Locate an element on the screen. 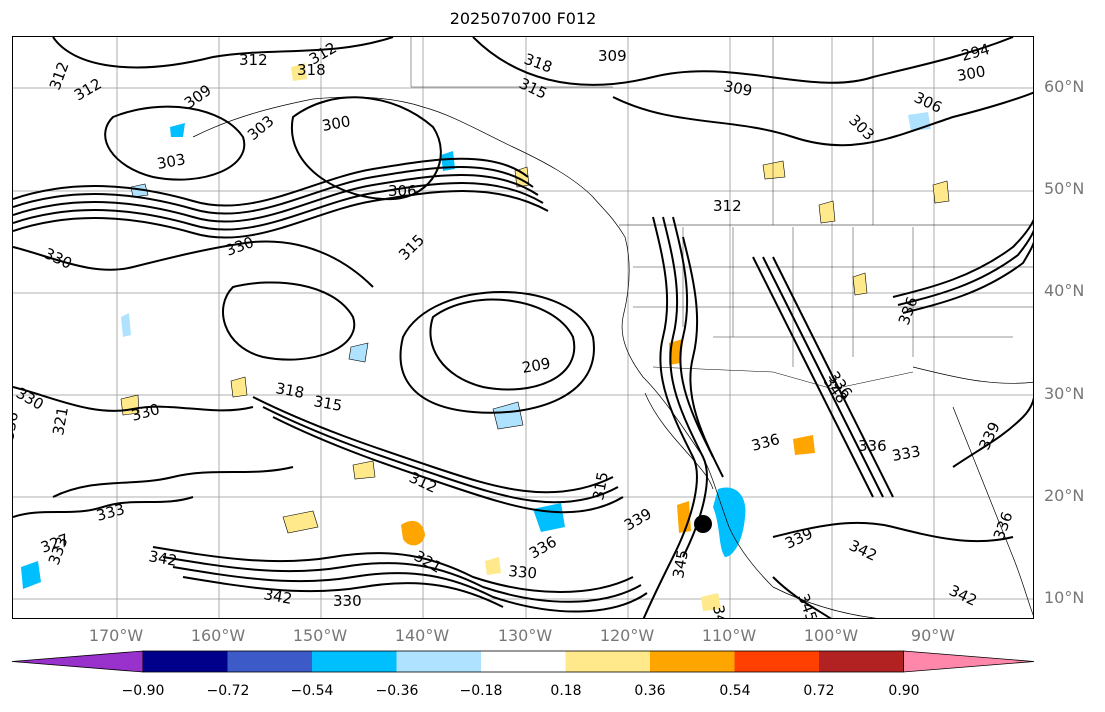  contour-label: 312 is located at coordinates (59, 75).